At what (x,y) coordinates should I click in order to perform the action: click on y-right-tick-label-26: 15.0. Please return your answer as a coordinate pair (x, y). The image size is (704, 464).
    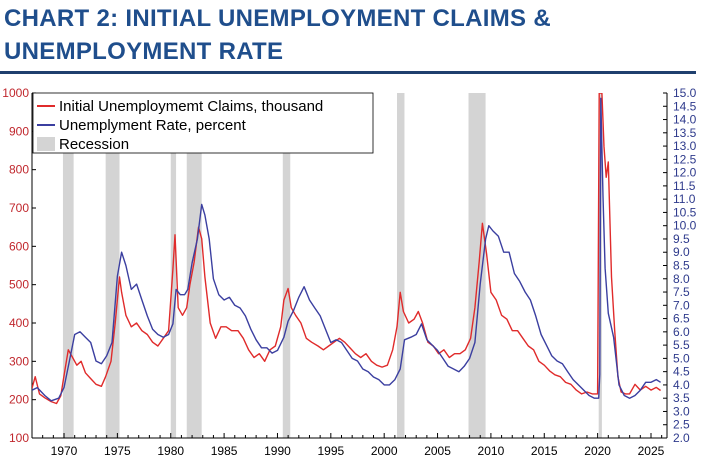
    Looking at the image, I should click on (685, 93).